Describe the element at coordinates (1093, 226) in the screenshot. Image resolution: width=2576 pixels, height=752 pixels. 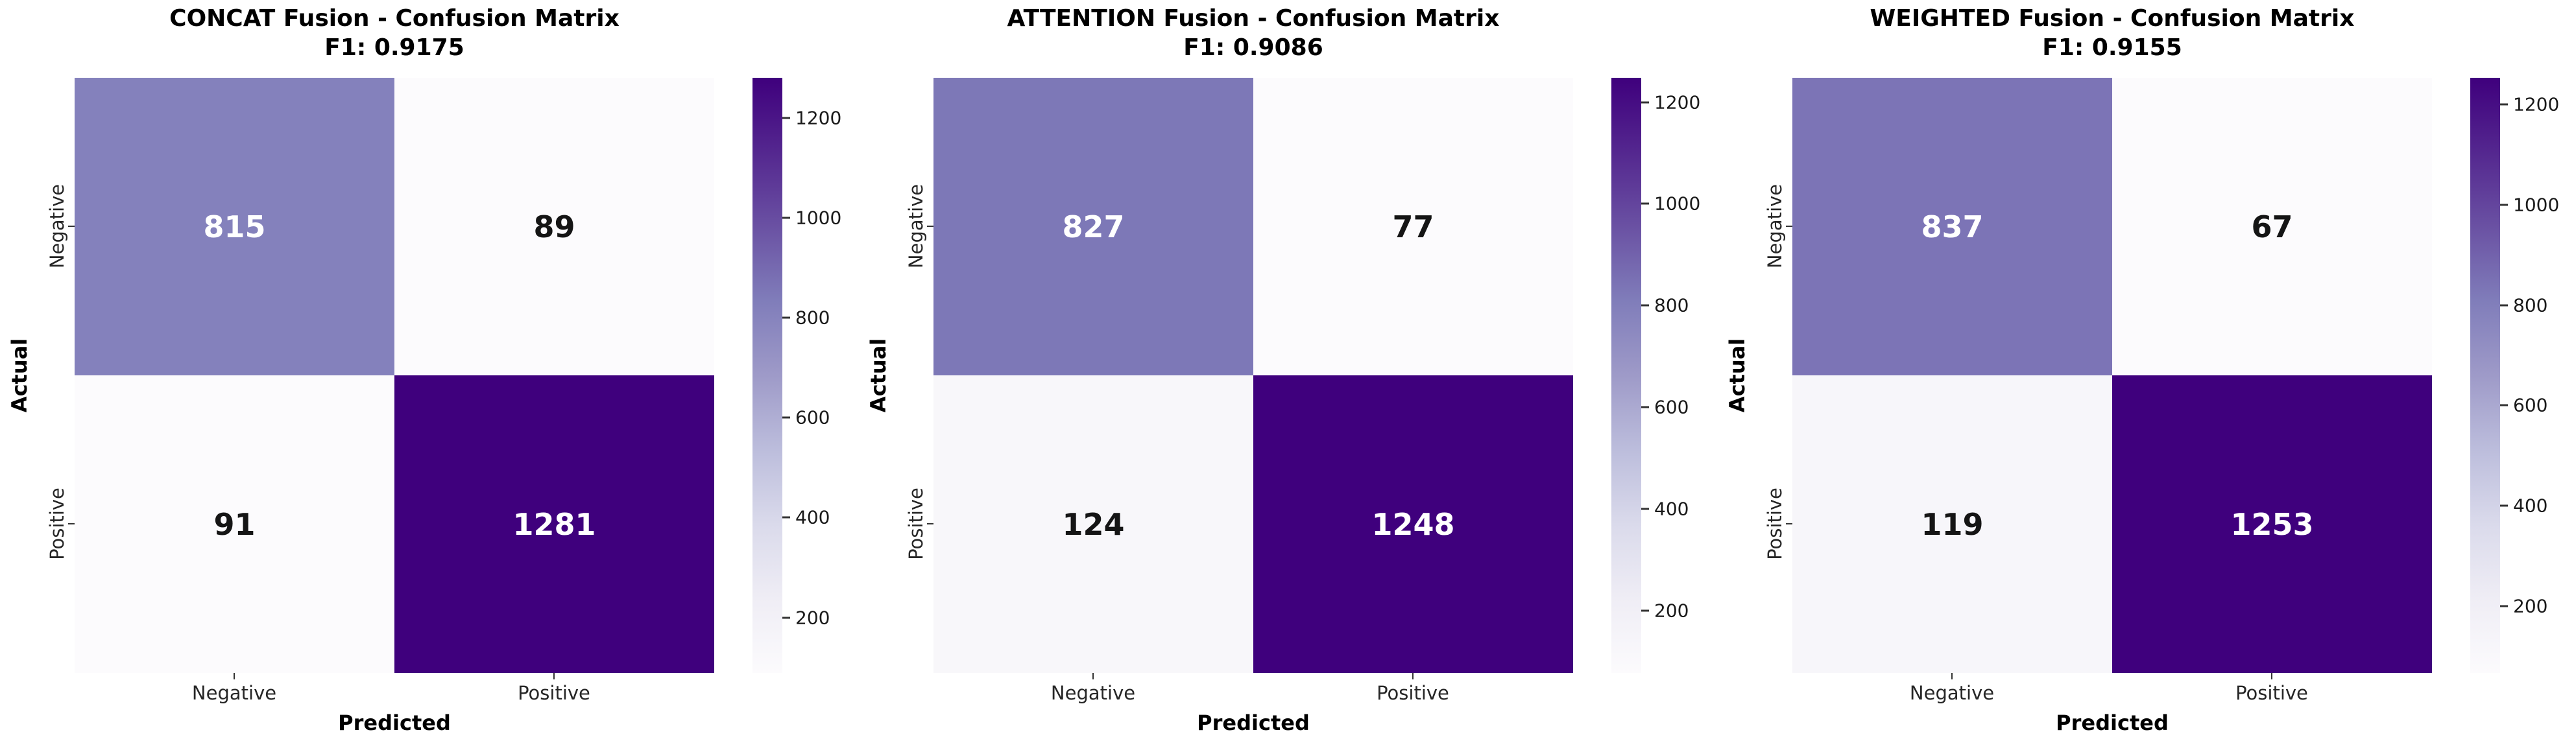
I see `cell-true-negative: 827` at that location.